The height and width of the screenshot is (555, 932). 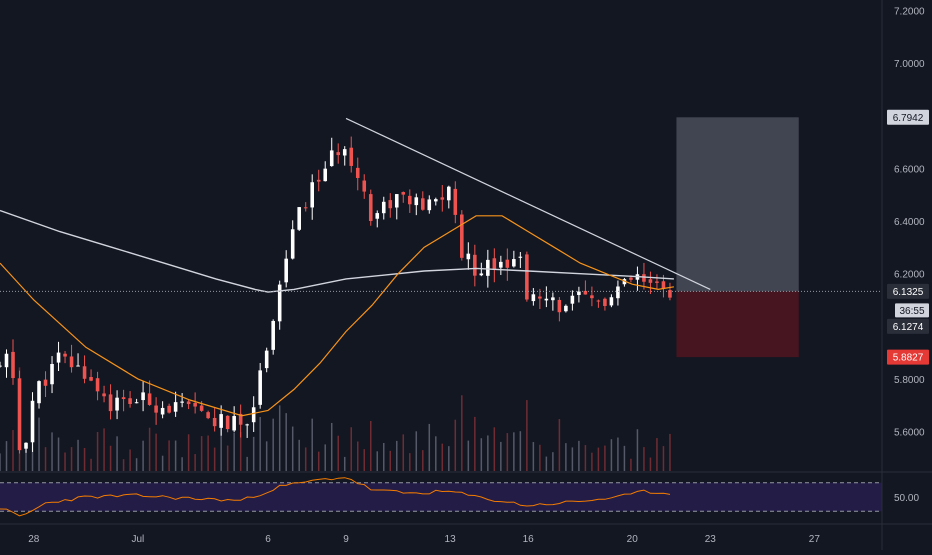 I want to click on bid-price-label: 6.1274, so click(x=908, y=327).